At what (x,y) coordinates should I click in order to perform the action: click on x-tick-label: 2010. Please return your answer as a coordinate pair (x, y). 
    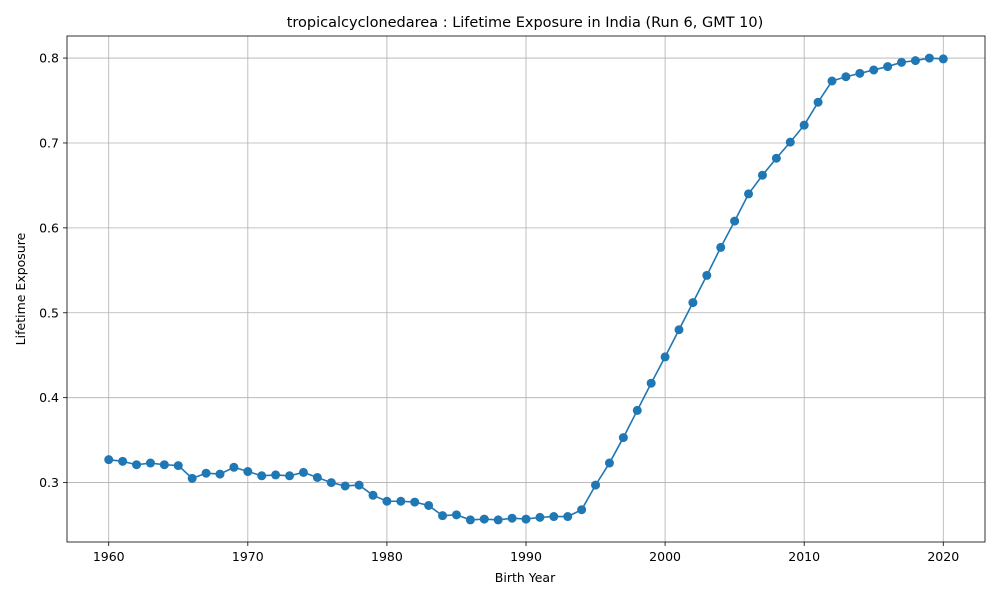
    Looking at the image, I should click on (804, 556).